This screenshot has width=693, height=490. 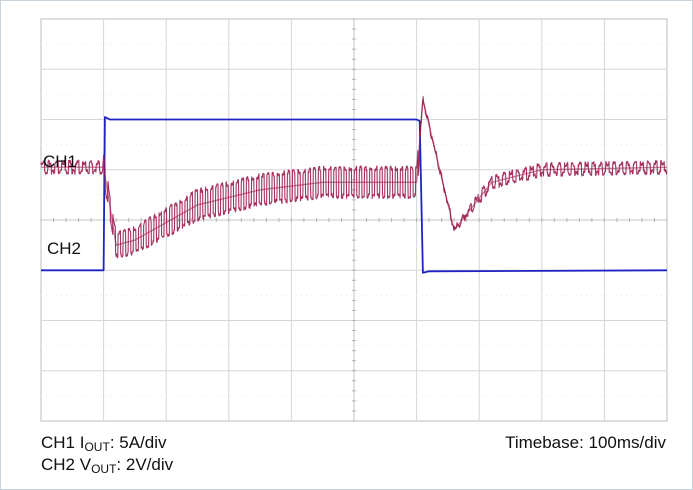 I want to click on ch1-scale-caption: CH1 IOUT: 5A/div, so click(x=104, y=445).